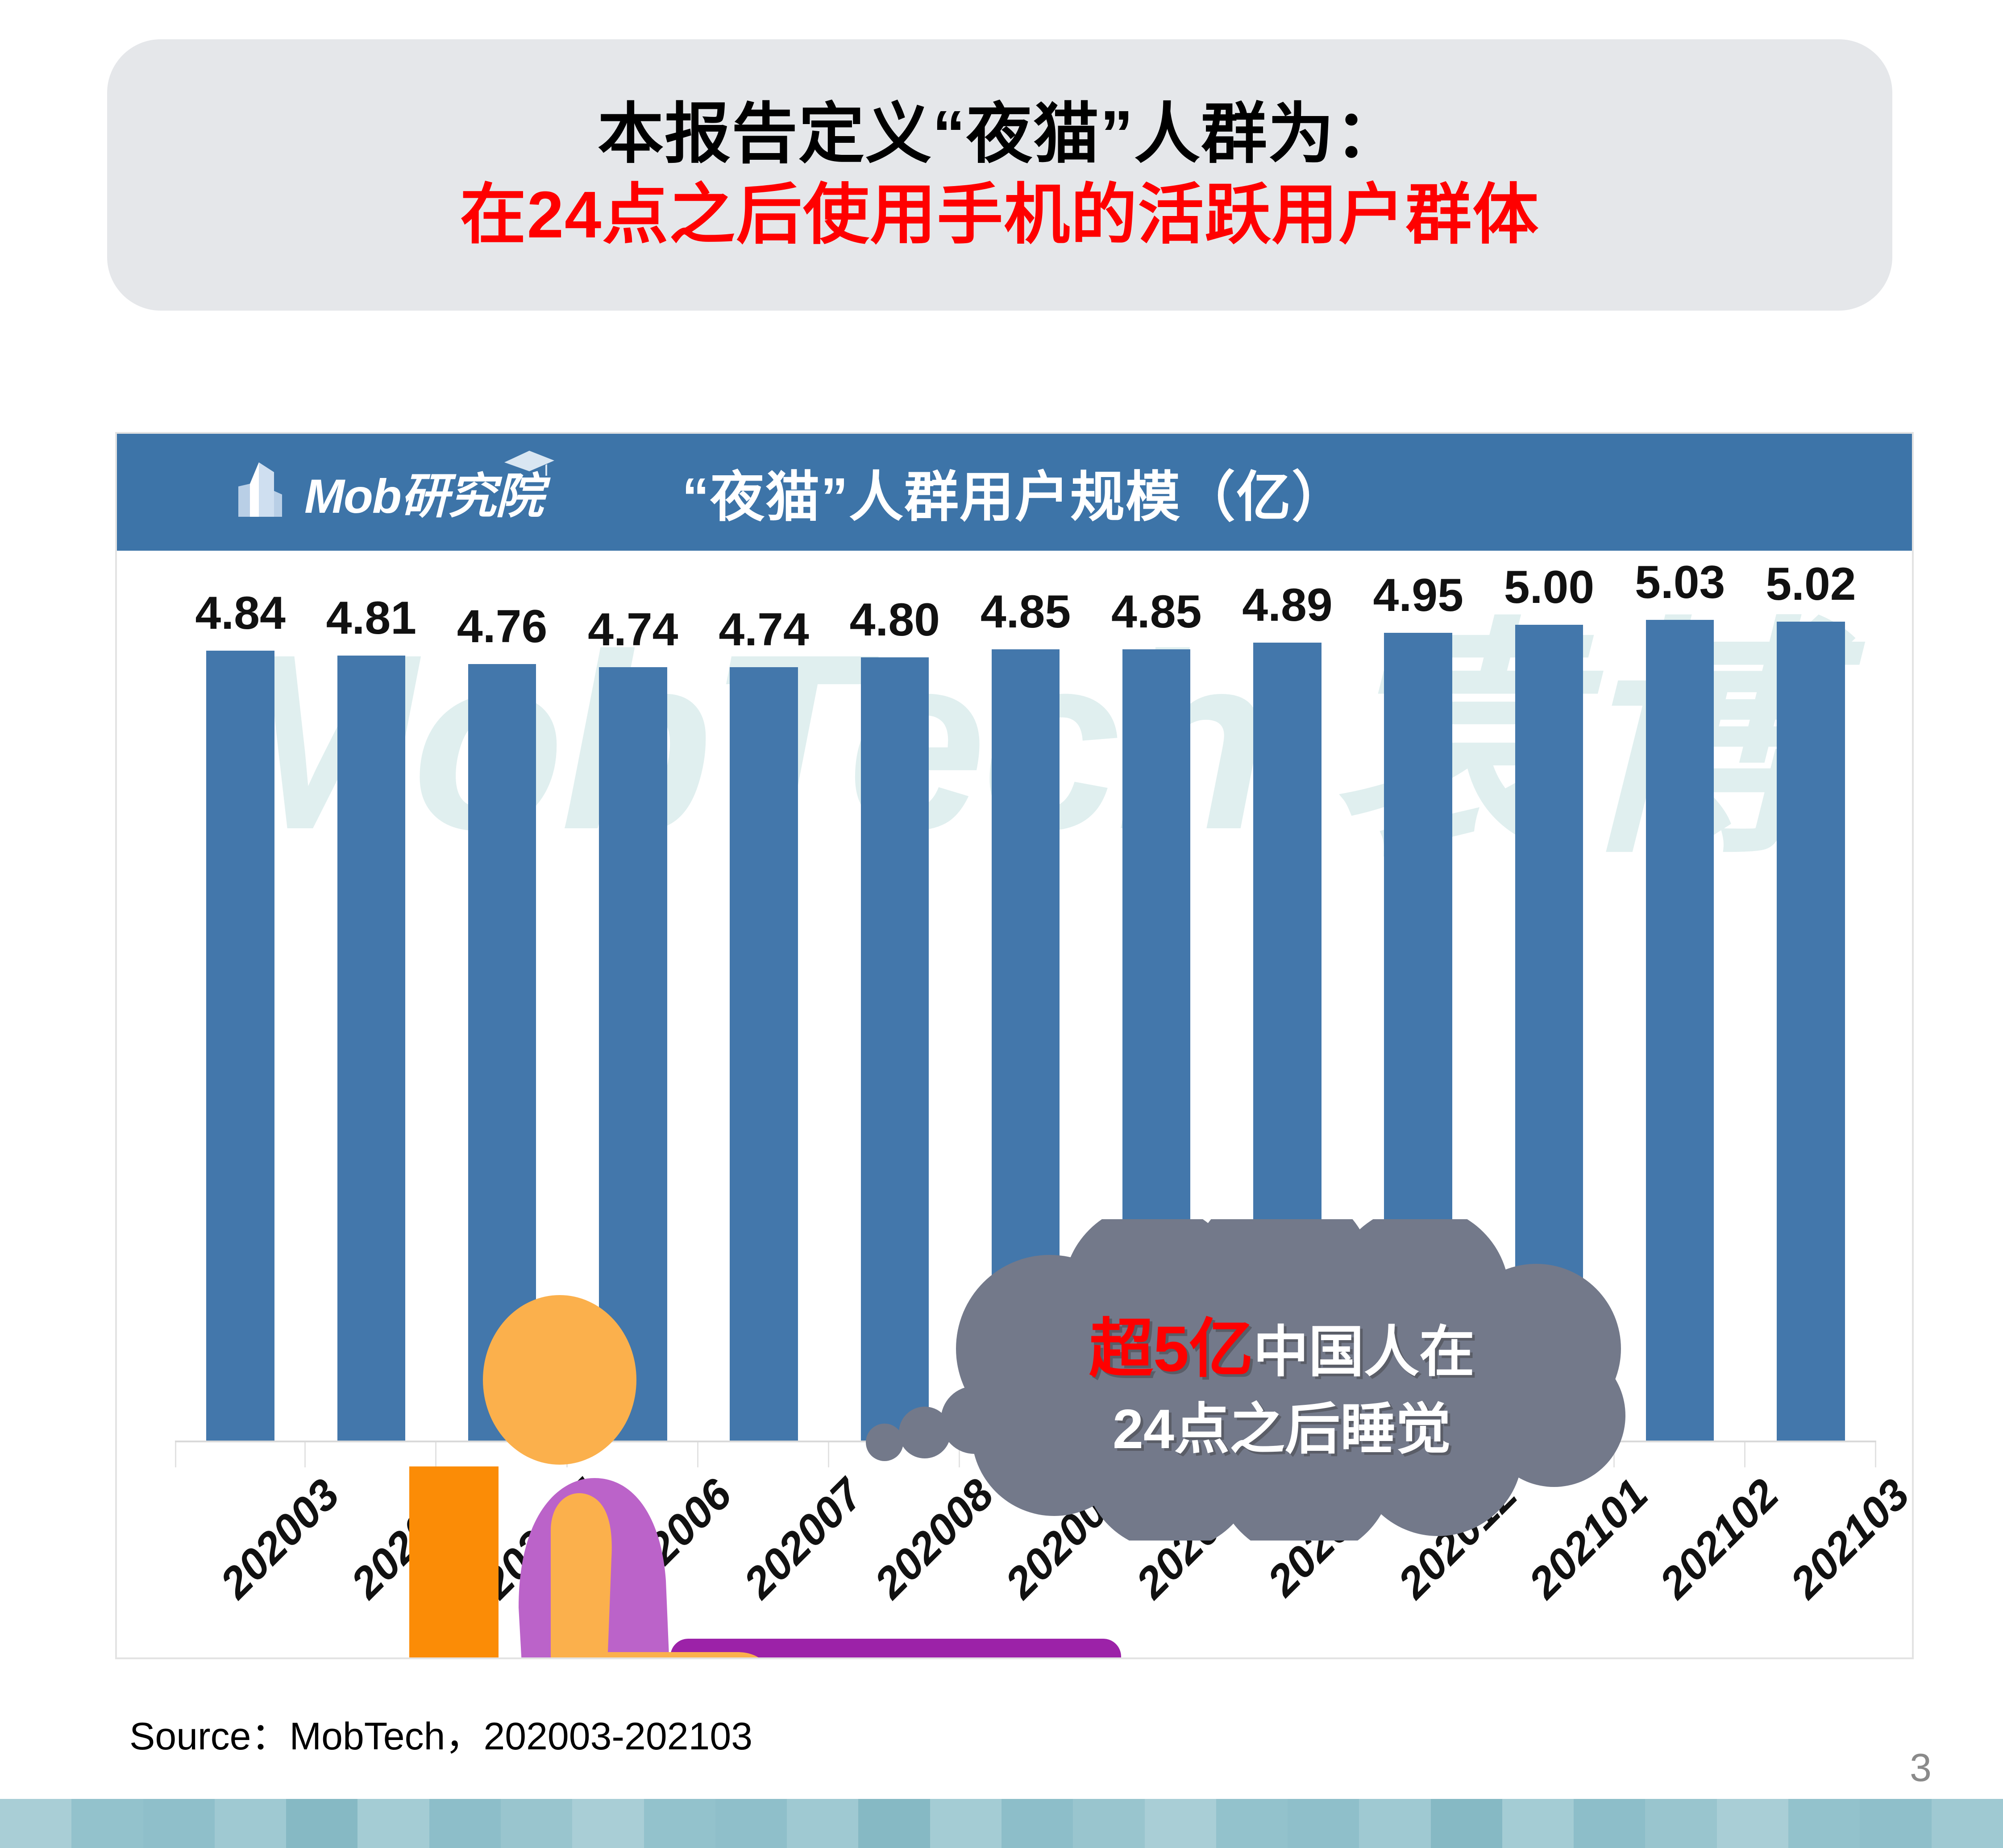 The width and height of the screenshot is (2003, 1848). Describe the element at coordinates (441, 1736) in the screenshot. I see `source-note: Source：MobTech，202003-202103` at that location.